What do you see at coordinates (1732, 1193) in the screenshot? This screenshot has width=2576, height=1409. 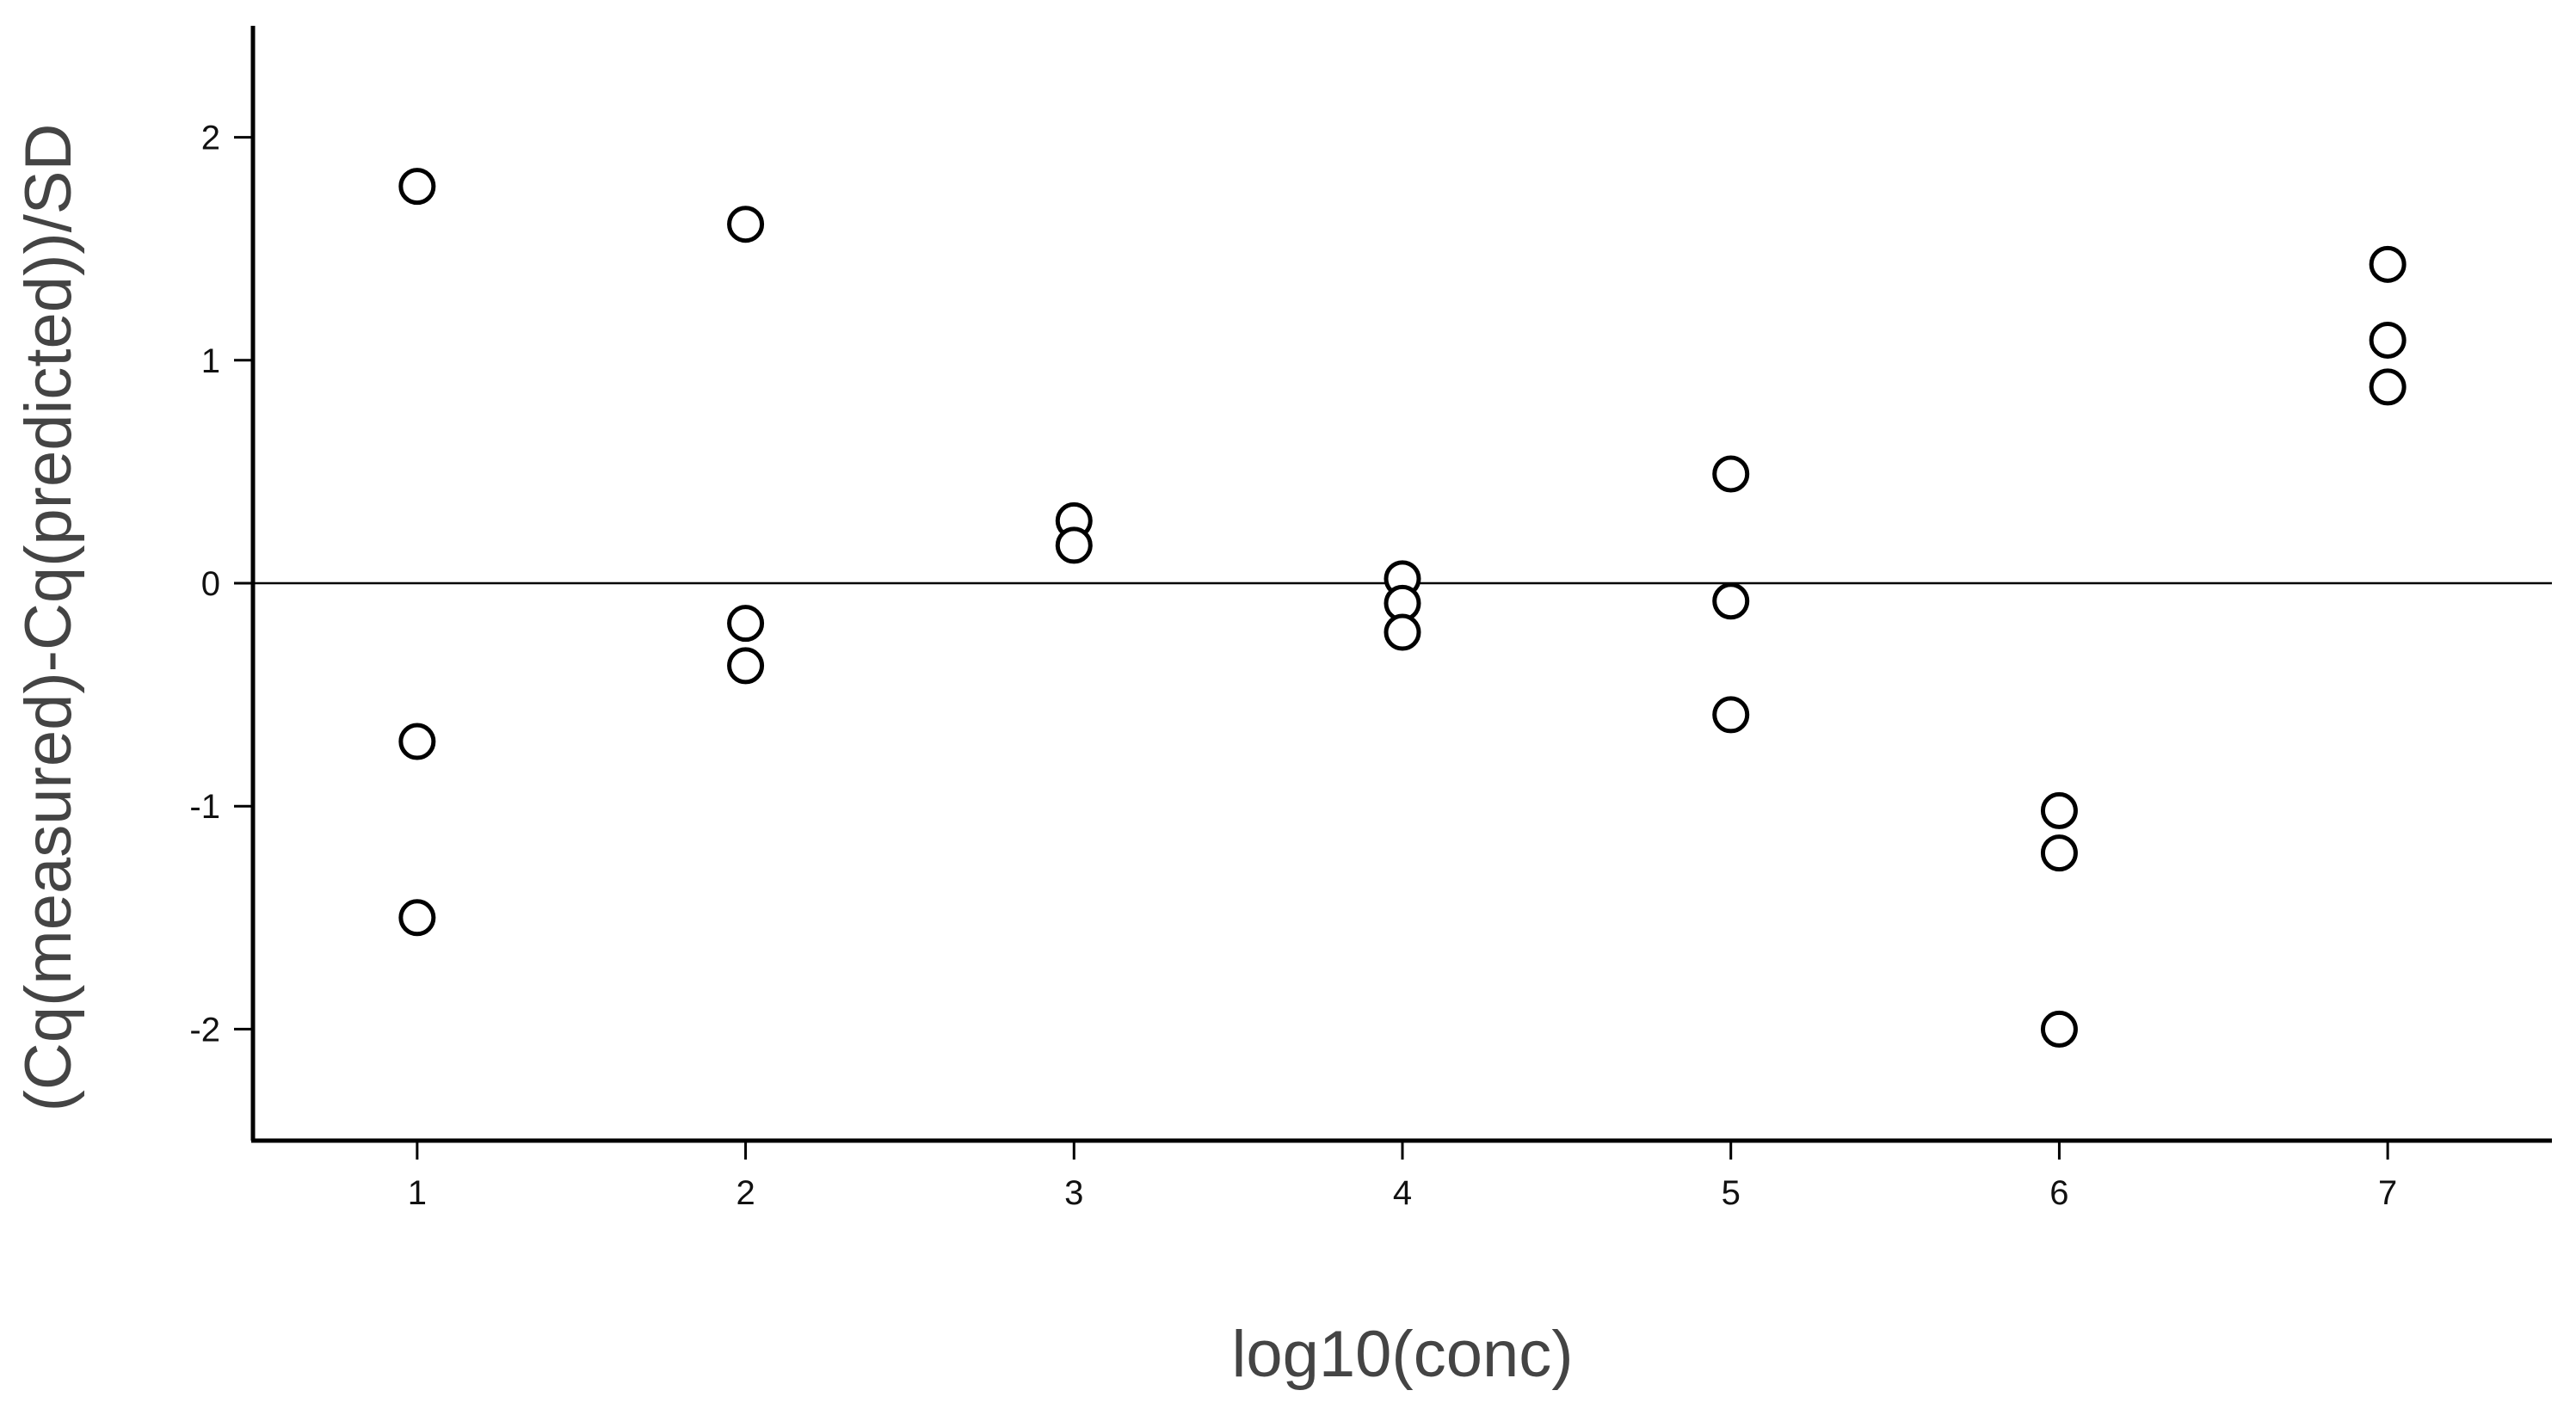 I see `x-tick-label: 5` at bounding box center [1732, 1193].